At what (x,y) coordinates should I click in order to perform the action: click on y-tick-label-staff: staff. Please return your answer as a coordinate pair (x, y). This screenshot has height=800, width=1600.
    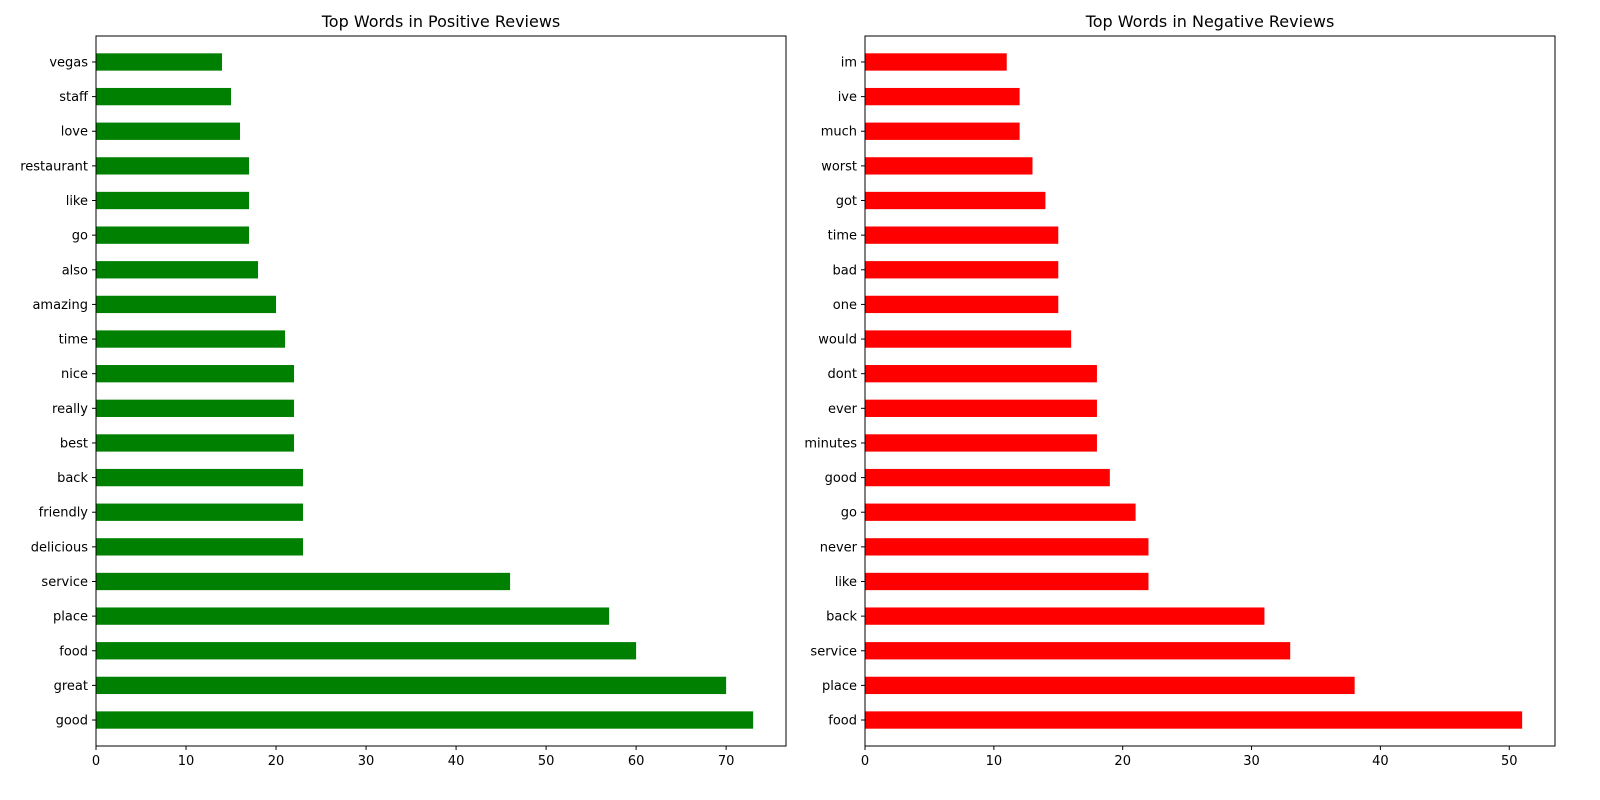
    Looking at the image, I should click on (74, 97).